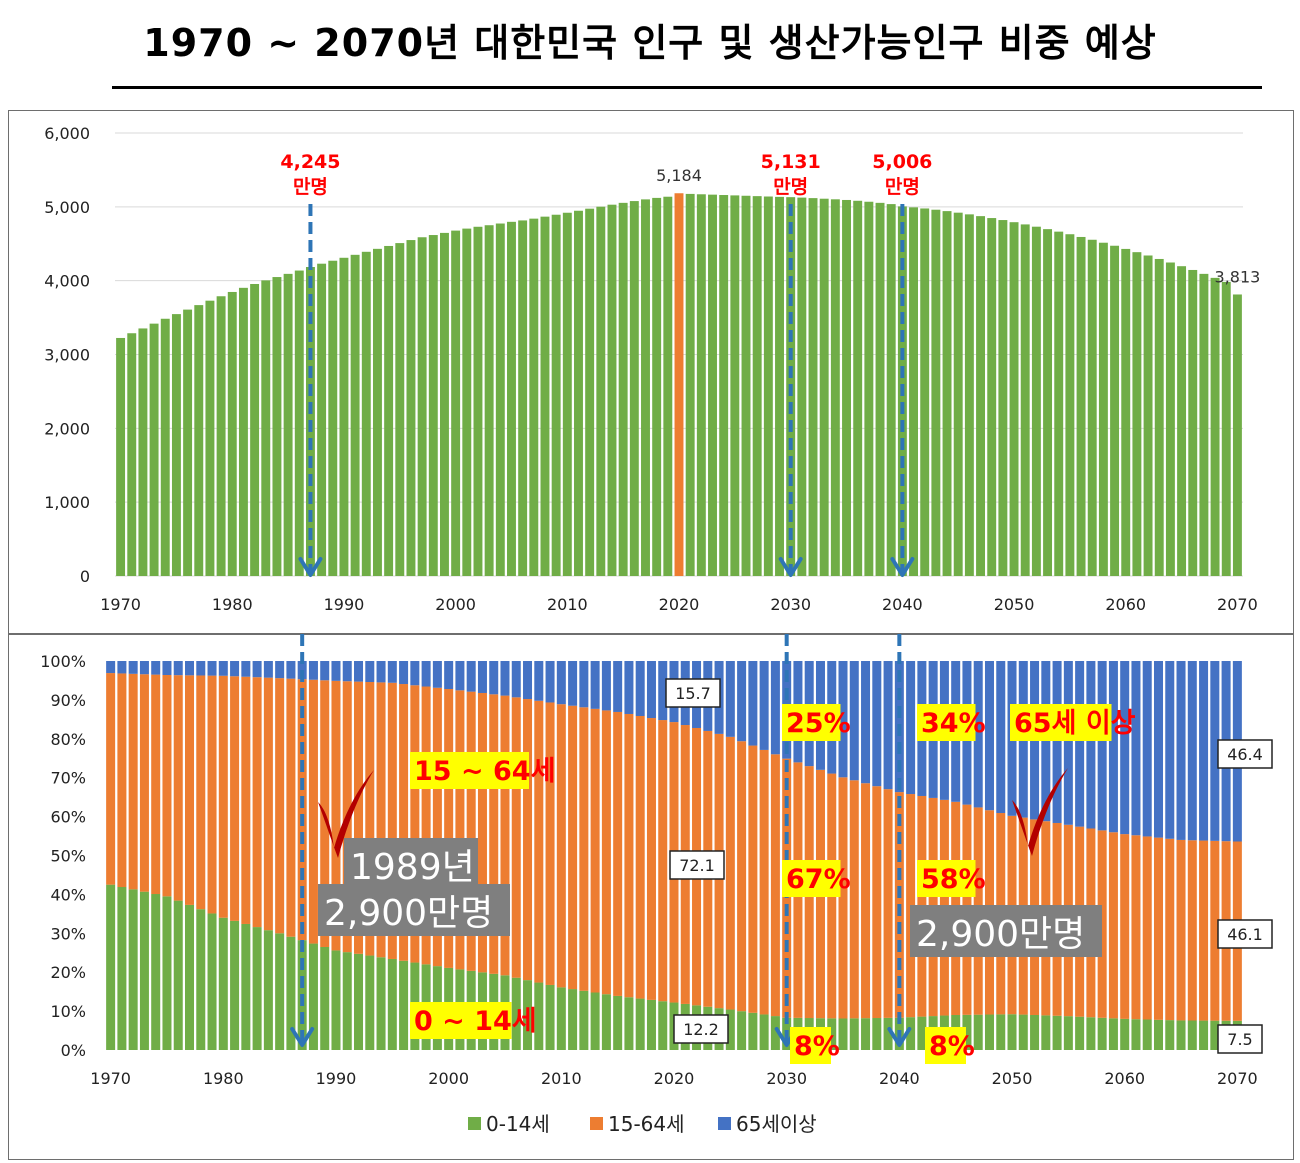 This screenshot has height=1163, width=1300. What do you see at coordinates (412, 867) in the screenshot?
I see `dark-label: 1989년` at bounding box center [412, 867].